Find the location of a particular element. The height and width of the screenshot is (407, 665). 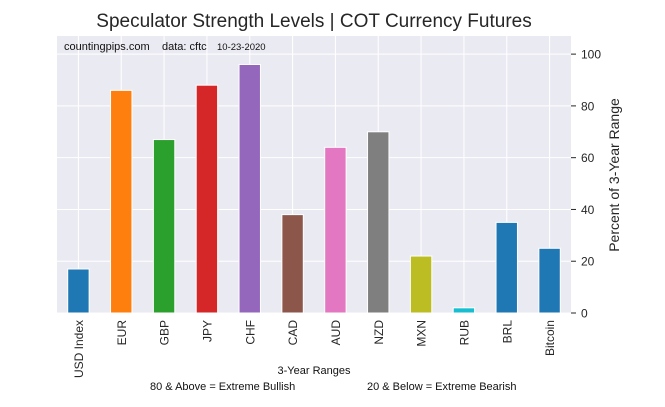

y-tick-label: 80 is located at coordinates (588, 106).